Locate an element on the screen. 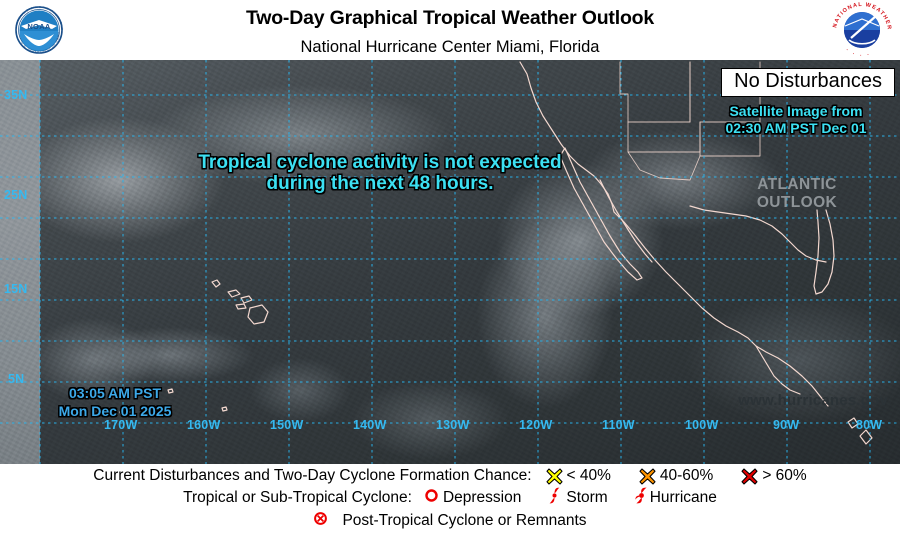 Image resolution: width=900 pixels, height=533 pixels. status-badge-no-disturbances: No Disturbances is located at coordinates (808, 82).